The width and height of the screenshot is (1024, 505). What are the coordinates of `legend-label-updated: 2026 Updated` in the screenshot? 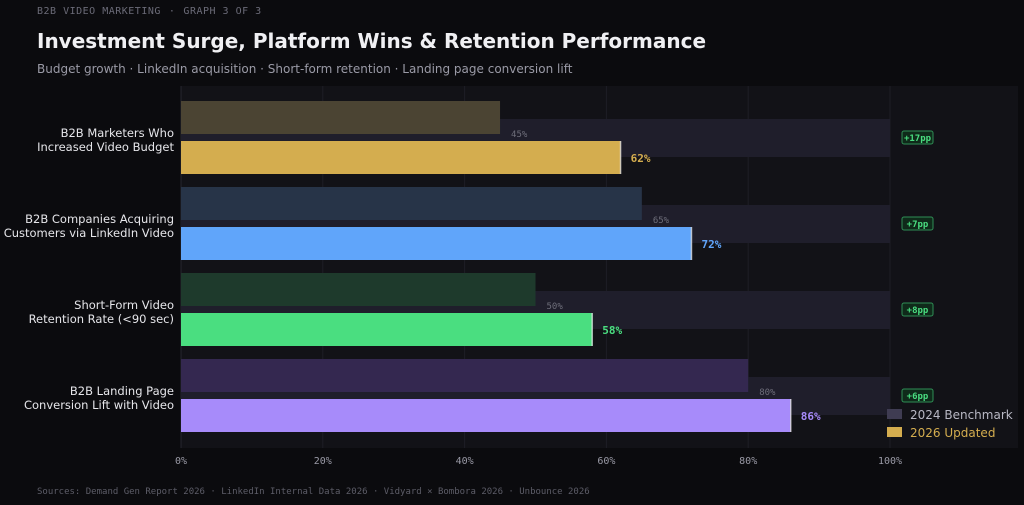 It's located at (952, 433).